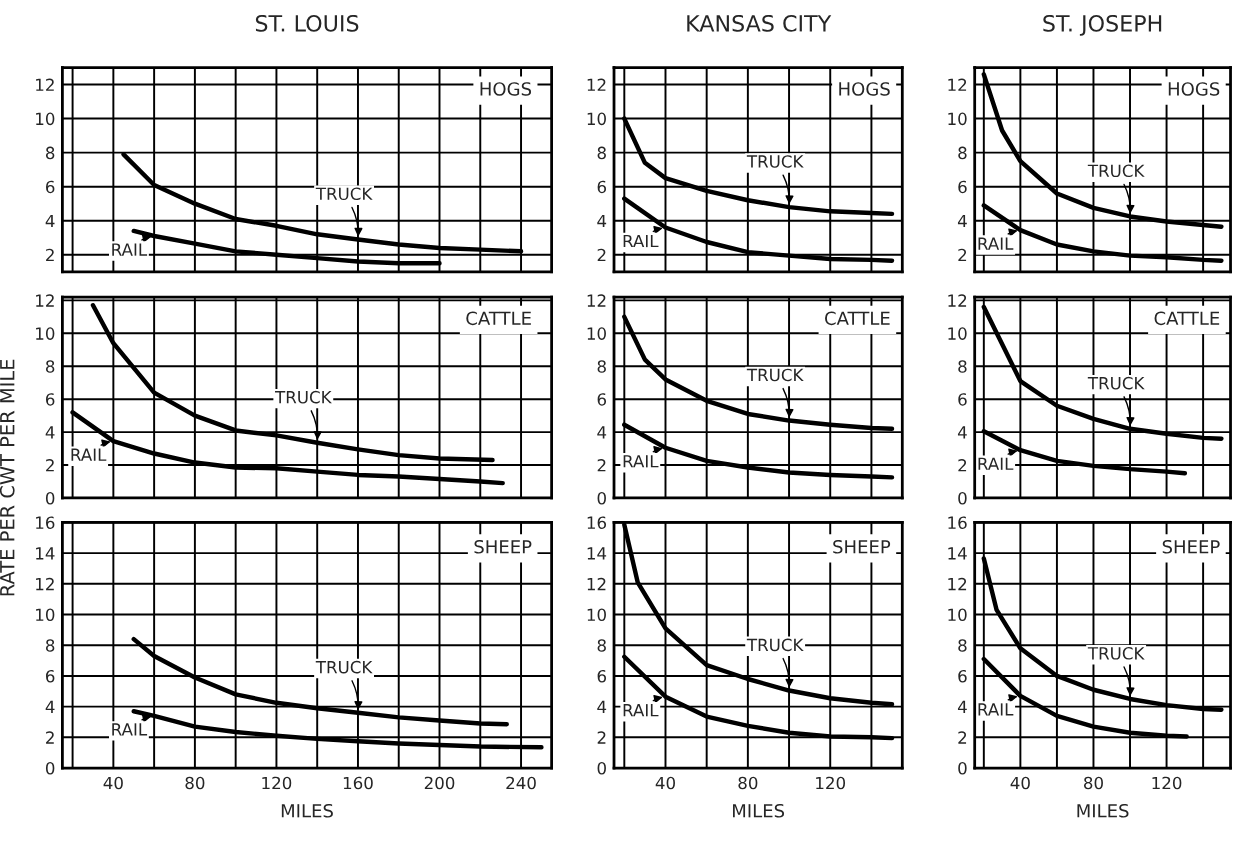 This screenshot has height=844, width=1248. Describe the element at coordinates (113, 783) in the screenshot. I see `x-tick-label: 40` at that location.